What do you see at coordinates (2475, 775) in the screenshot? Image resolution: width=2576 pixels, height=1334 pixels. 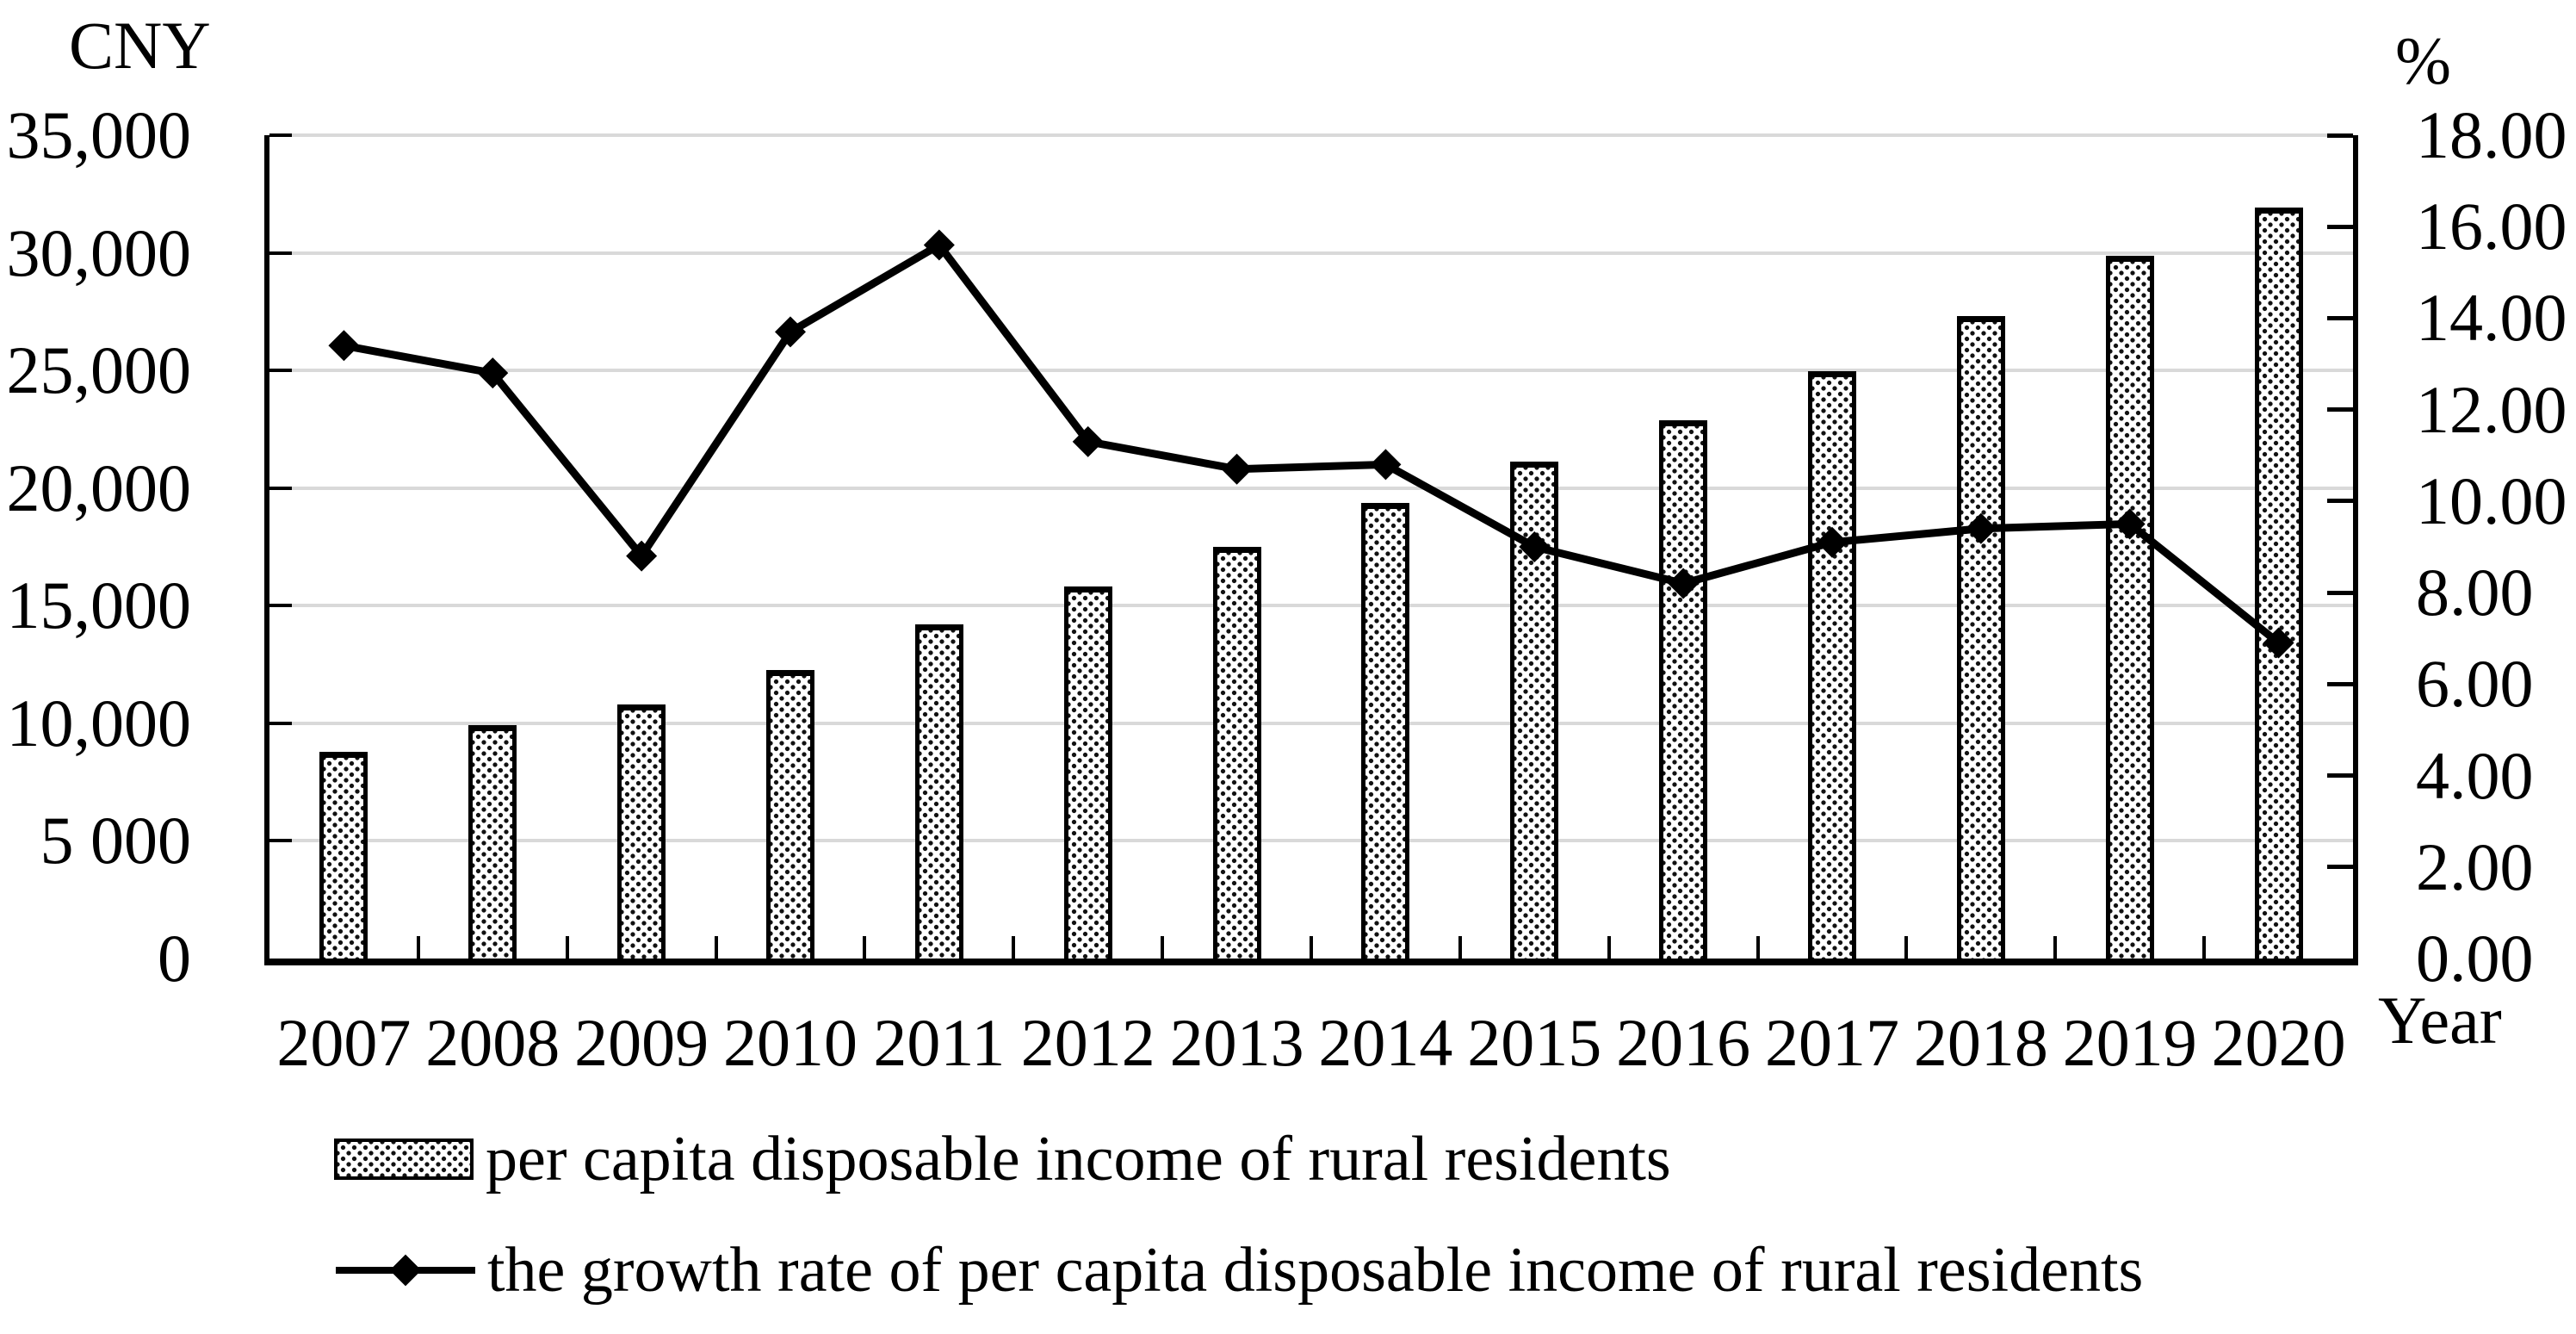 I see `right-axis-label: 4.00` at bounding box center [2475, 775].